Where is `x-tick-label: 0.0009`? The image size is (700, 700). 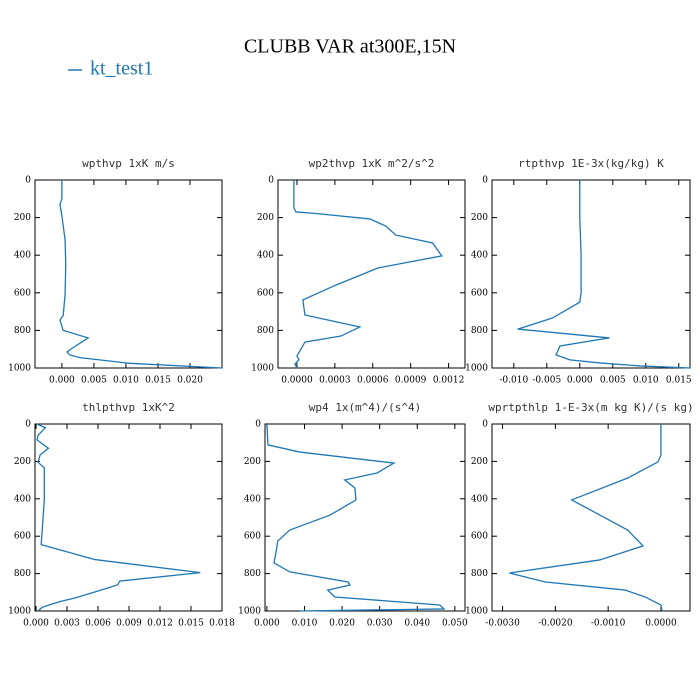
x-tick-label: 0.0009 is located at coordinates (411, 381).